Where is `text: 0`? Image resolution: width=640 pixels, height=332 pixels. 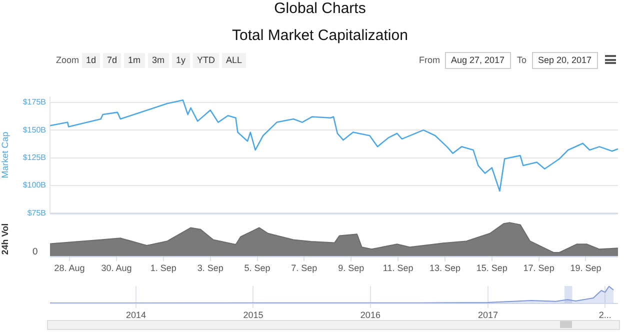
text: 0 is located at coordinates (35, 253).